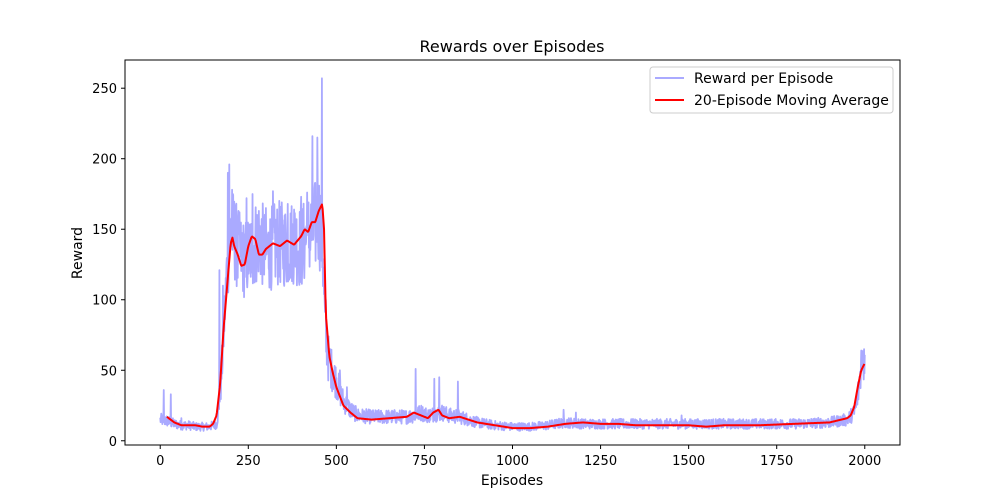  I want to click on y-axis: 0 50 100 150 200 250, so click(108, 266).